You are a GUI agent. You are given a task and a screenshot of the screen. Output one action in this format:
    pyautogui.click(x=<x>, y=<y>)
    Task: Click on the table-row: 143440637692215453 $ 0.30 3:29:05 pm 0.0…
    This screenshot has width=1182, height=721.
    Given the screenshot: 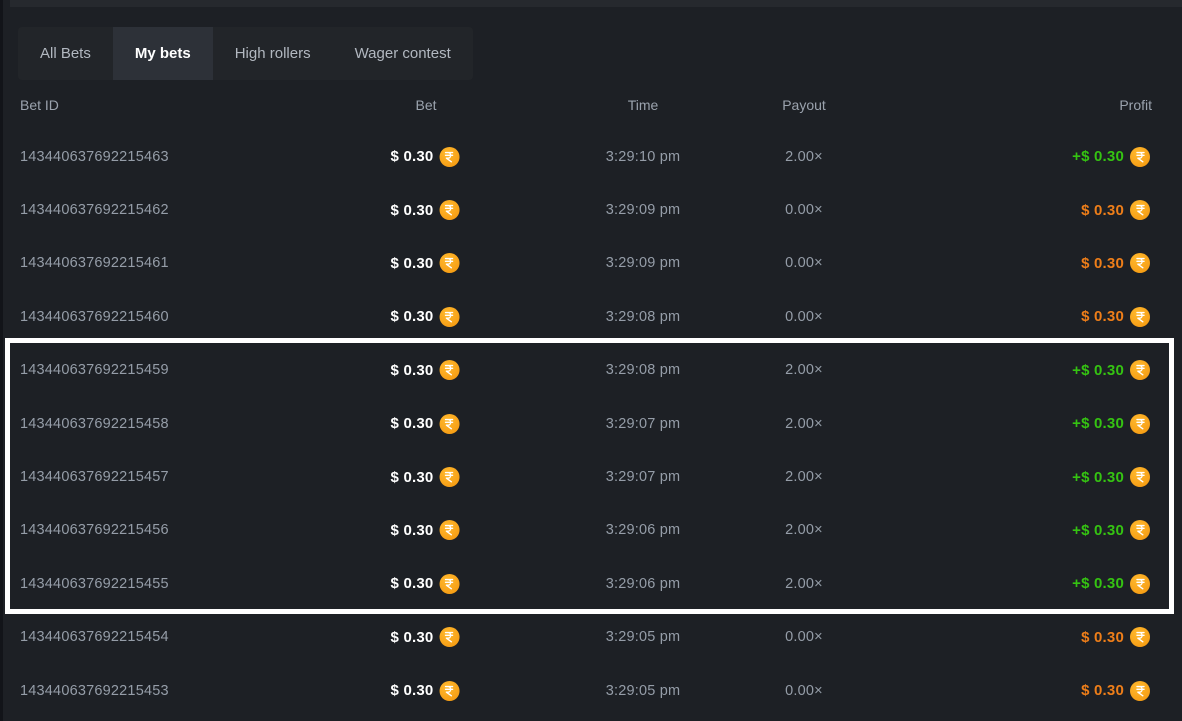 What is the action you would take?
    pyautogui.click(x=591, y=690)
    